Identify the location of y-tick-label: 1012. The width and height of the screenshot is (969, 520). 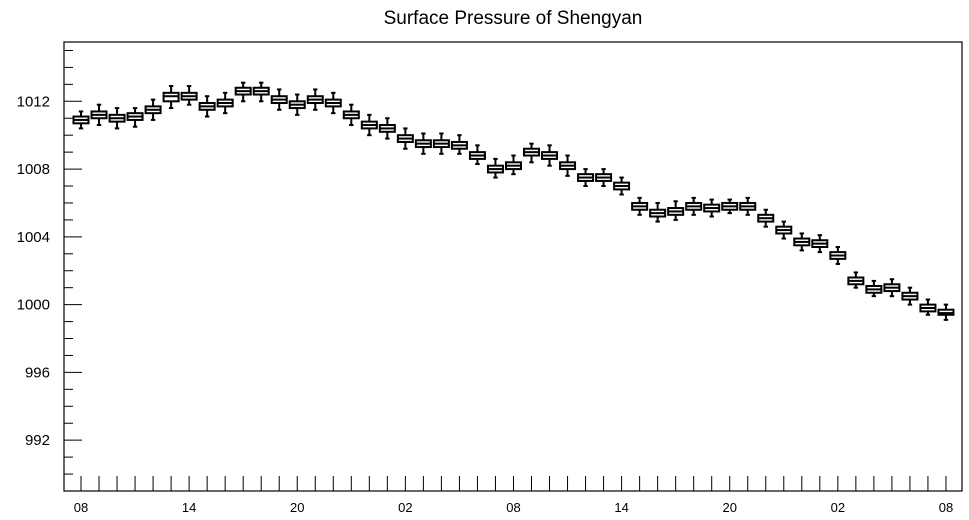
(33, 101).